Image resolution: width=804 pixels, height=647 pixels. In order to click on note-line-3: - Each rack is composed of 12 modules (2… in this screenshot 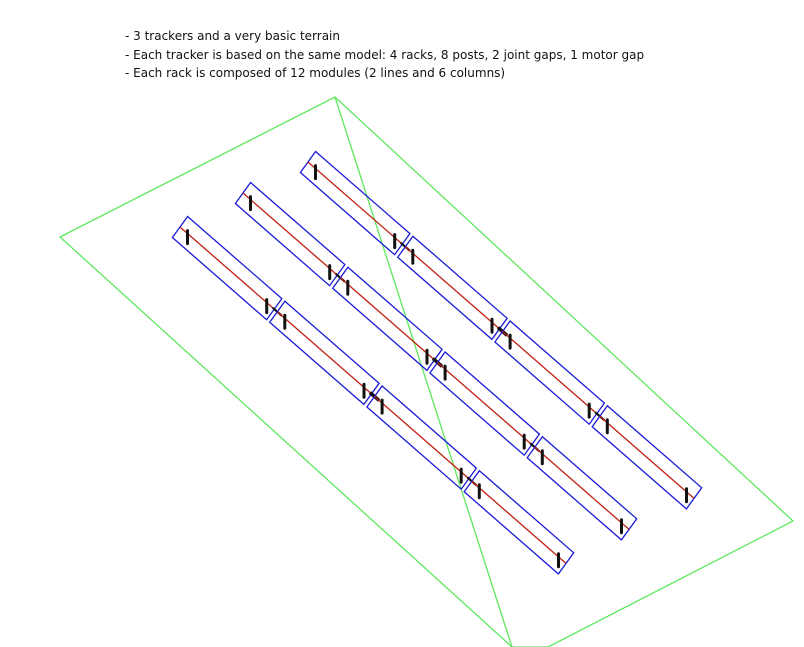, I will do `click(315, 73)`.